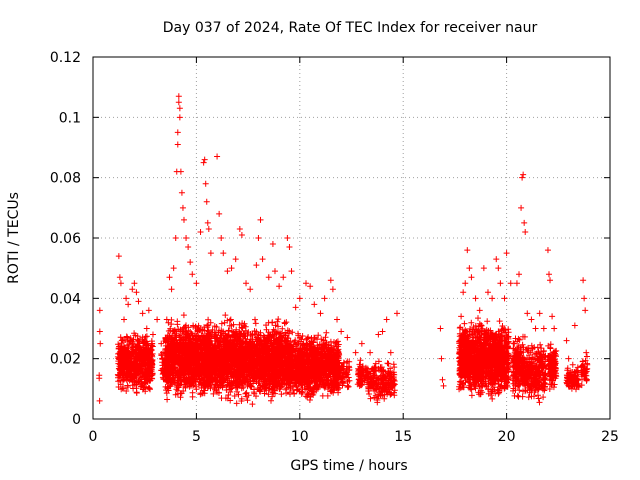 This screenshot has width=640, height=480. Describe the element at coordinates (70, 118) in the screenshot. I see `y-tick-label: 0.1` at that location.